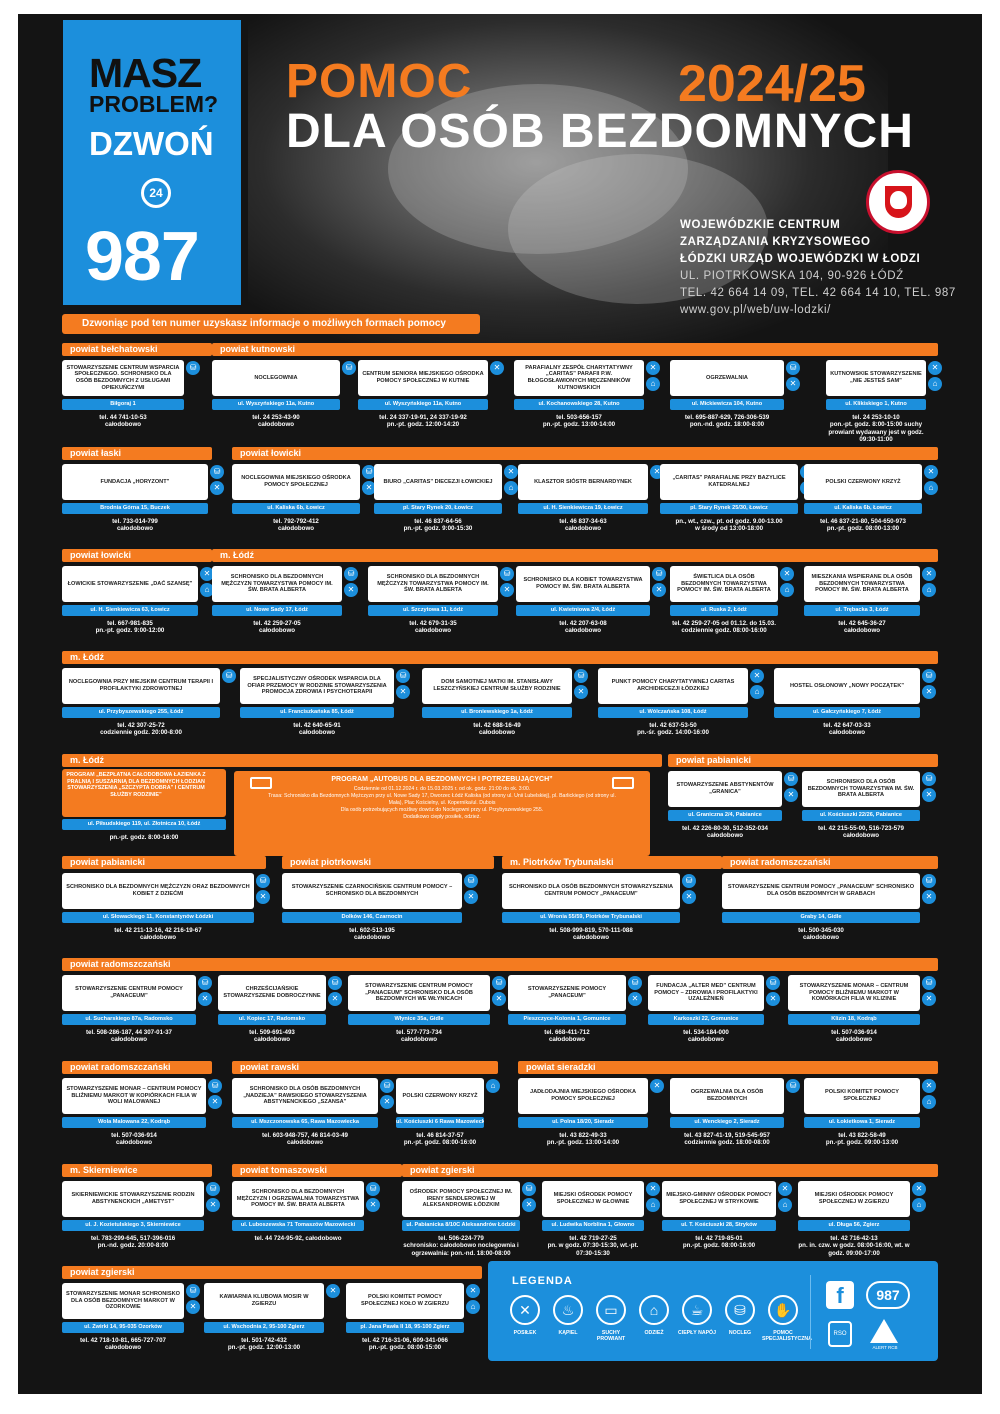 The image size is (1000, 1414). What do you see at coordinates (433, 623) in the screenshot?
I see `facility-phone: tel. 42 679-31-35` at bounding box center [433, 623].